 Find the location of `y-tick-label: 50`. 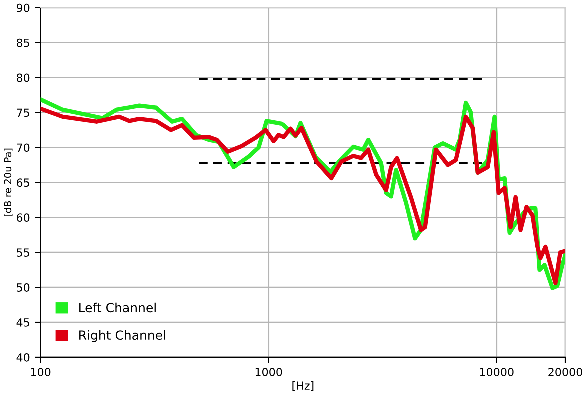

y-tick-label: 50 is located at coordinates (23, 288).